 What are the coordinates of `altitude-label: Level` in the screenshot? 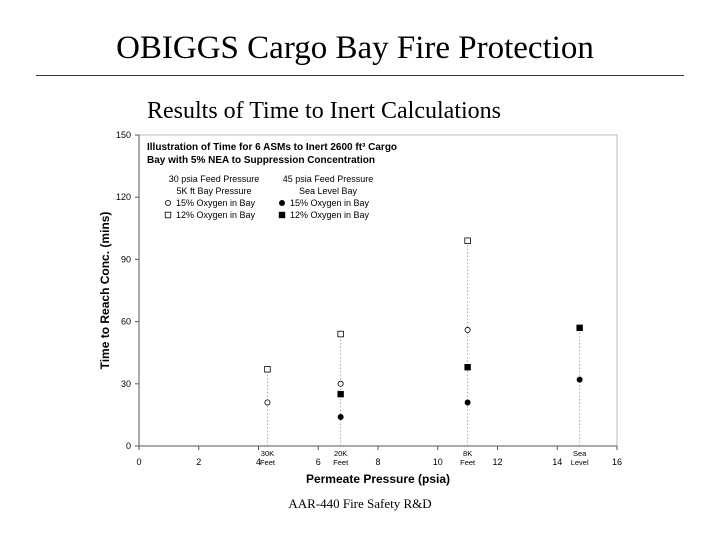 It's located at (580, 462).